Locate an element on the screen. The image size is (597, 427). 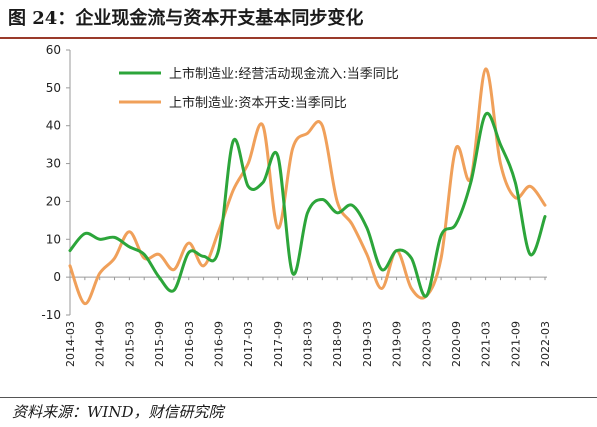
x-tick-label: 2017-03 is located at coordinates (248, 344).